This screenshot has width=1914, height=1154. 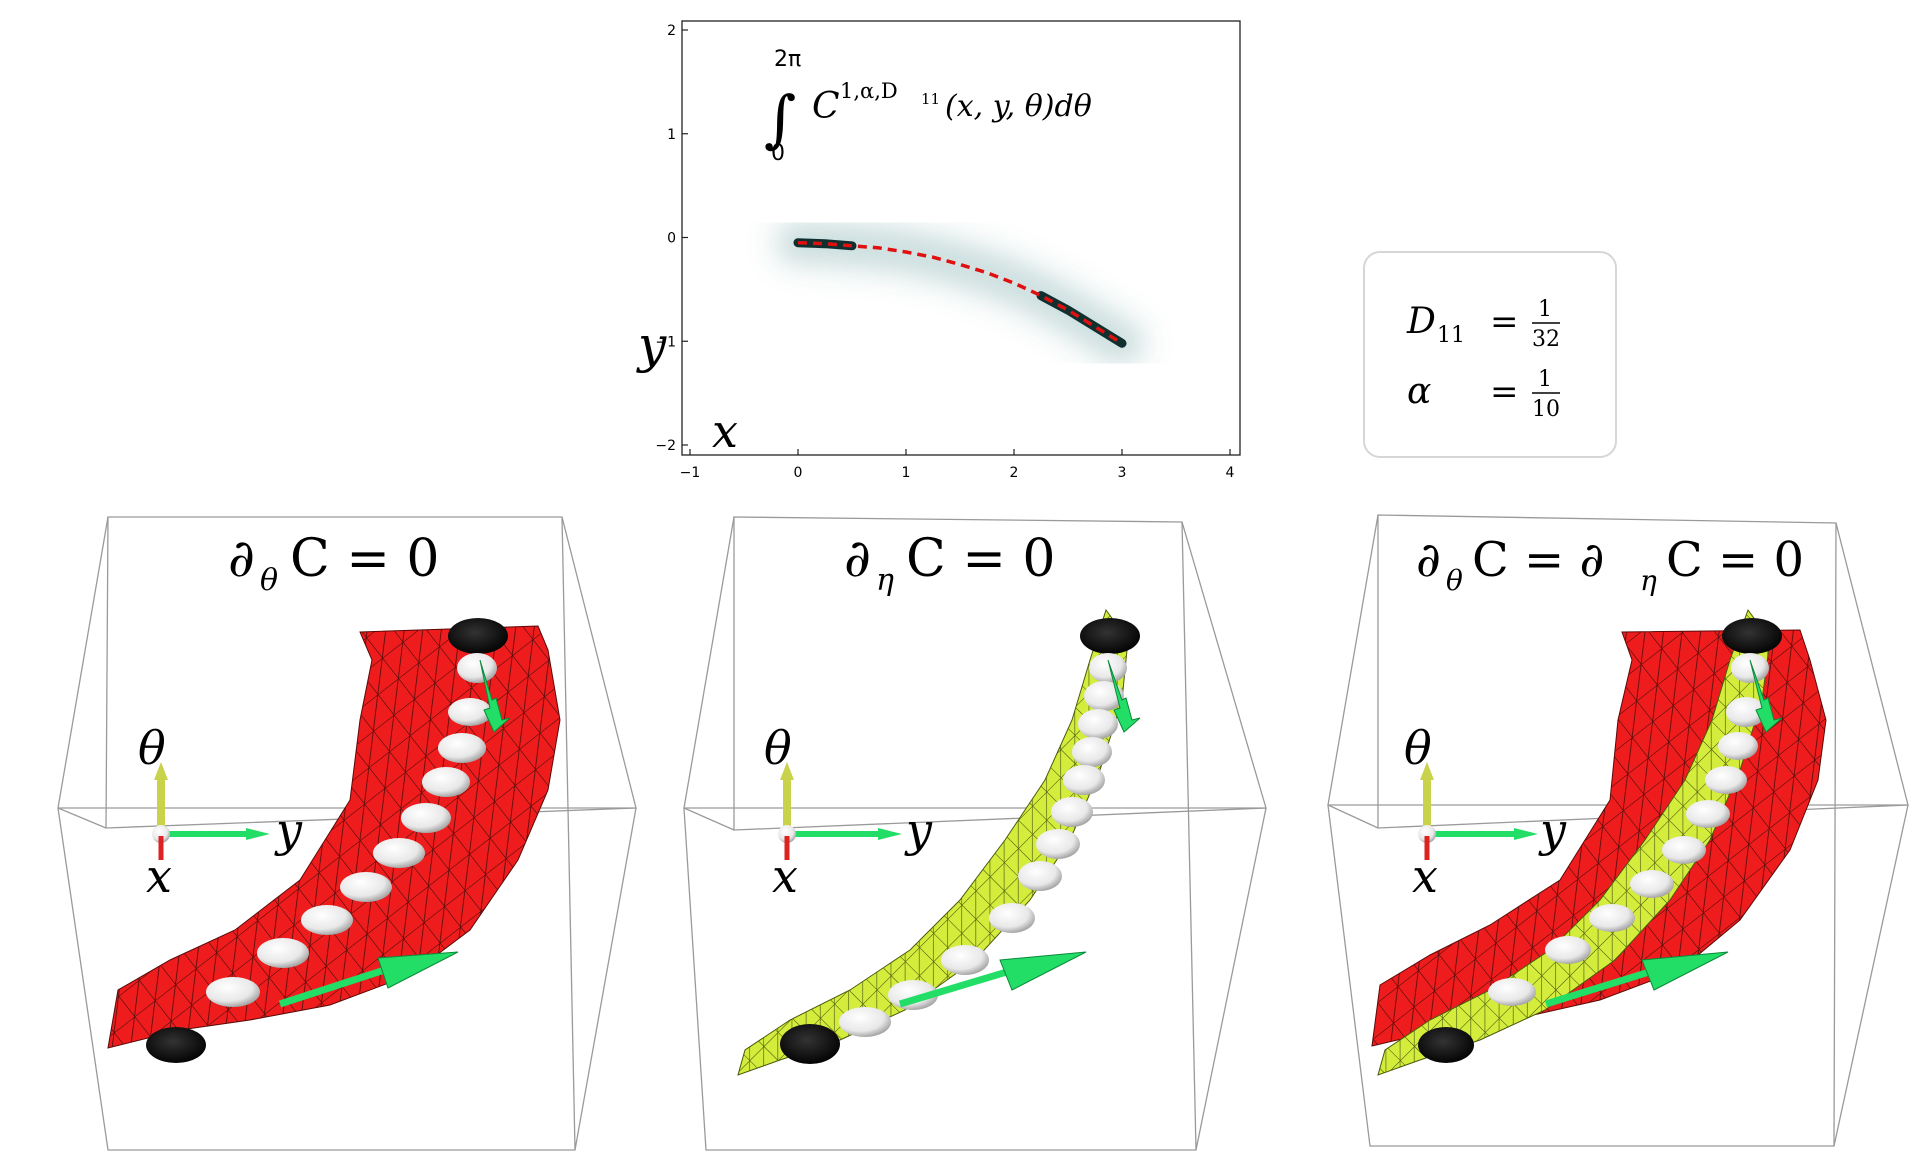 What do you see at coordinates (857, 559) in the screenshot?
I see `panel-eta-title-partial: ∂` at bounding box center [857, 559].